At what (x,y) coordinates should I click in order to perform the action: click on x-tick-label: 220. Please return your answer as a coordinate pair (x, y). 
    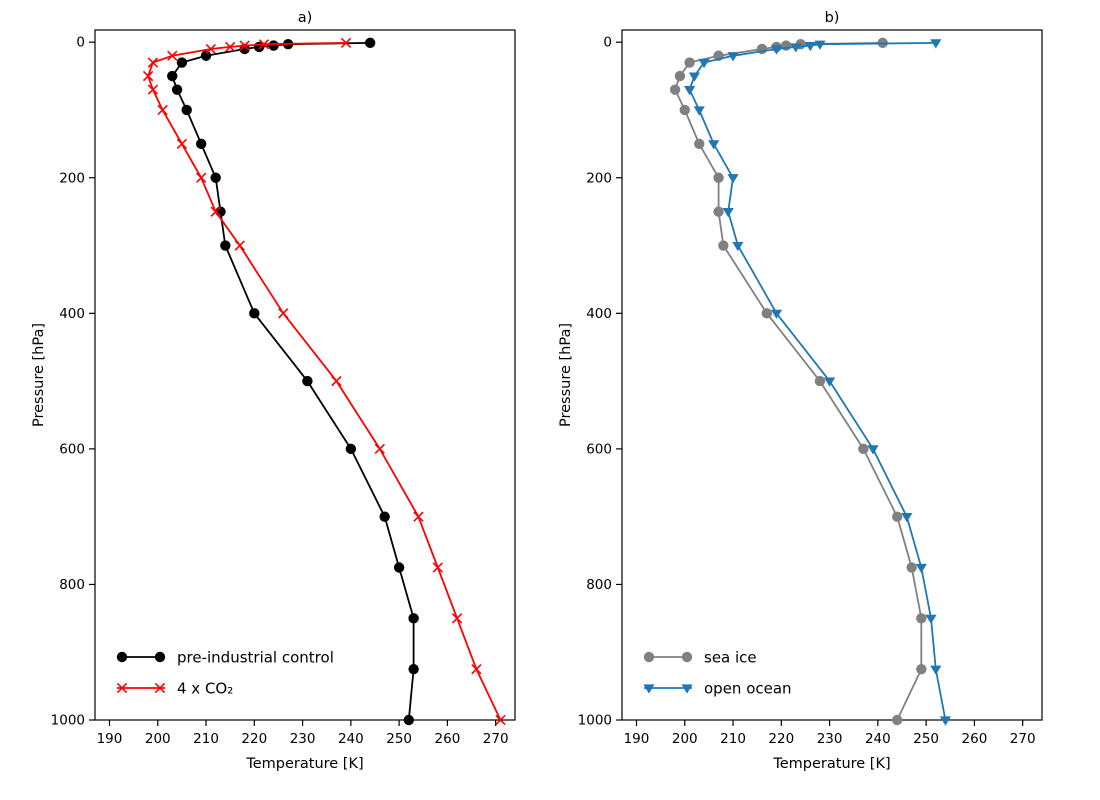
    Looking at the image, I should click on (254, 739).